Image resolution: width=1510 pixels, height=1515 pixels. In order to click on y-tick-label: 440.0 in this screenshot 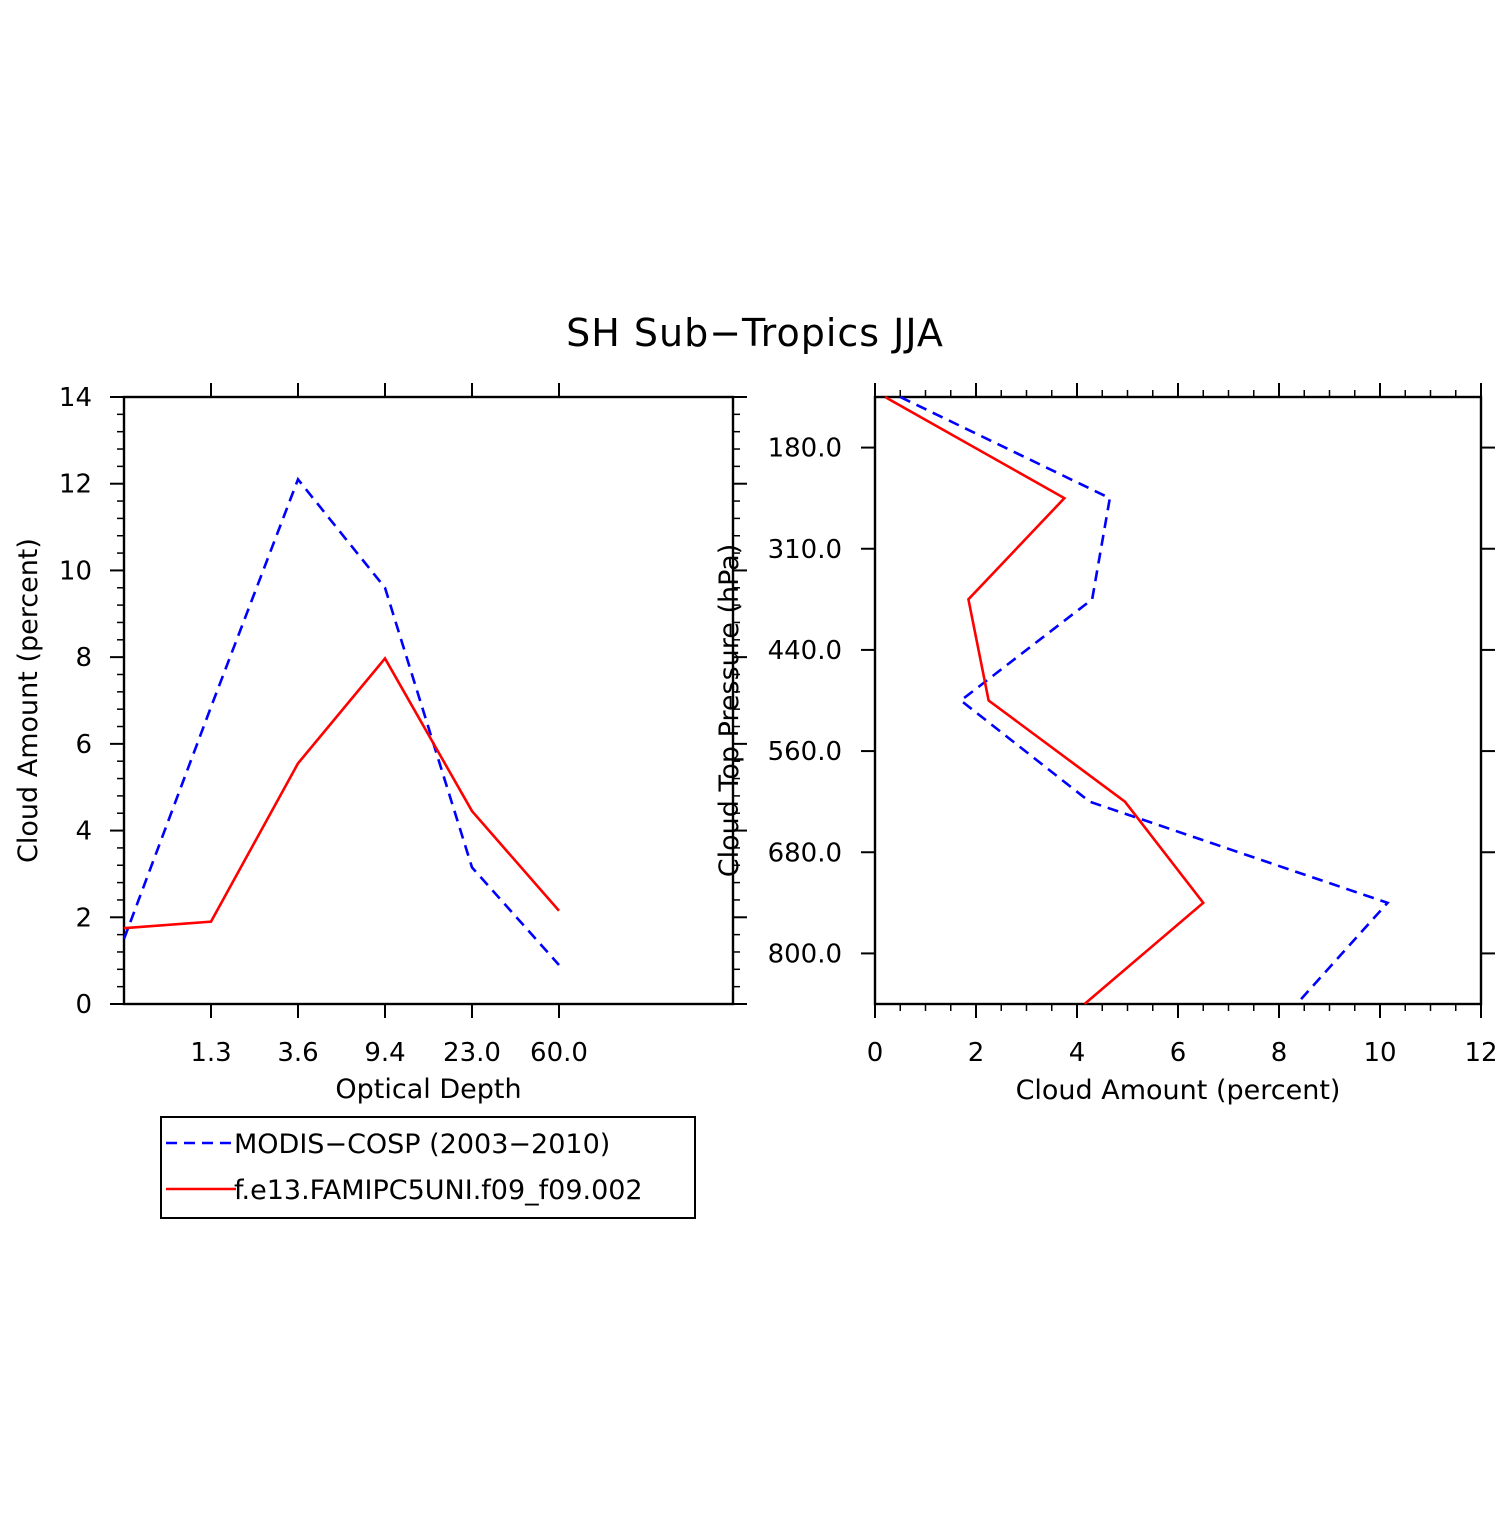, I will do `click(805, 651)`.